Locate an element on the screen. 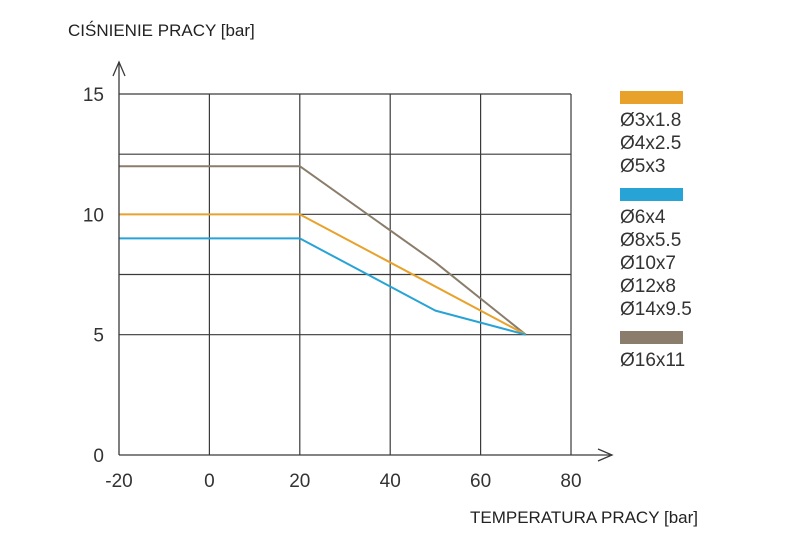  y-axis-title: CIŚNIENIE PRACY [bar] is located at coordinates (161, 30).